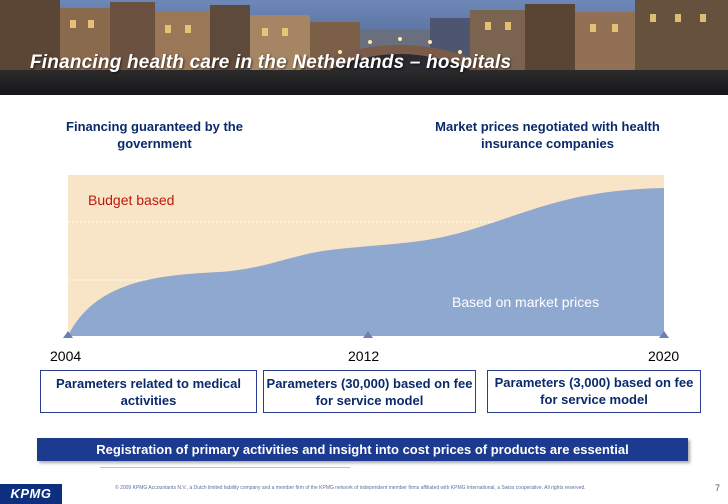 This screenshot has height=504, width=728. What do you see at coordinates (131, 200) in the screenshot?
I see `budget-based-label: Budget based` at bounding box center [131, 200].